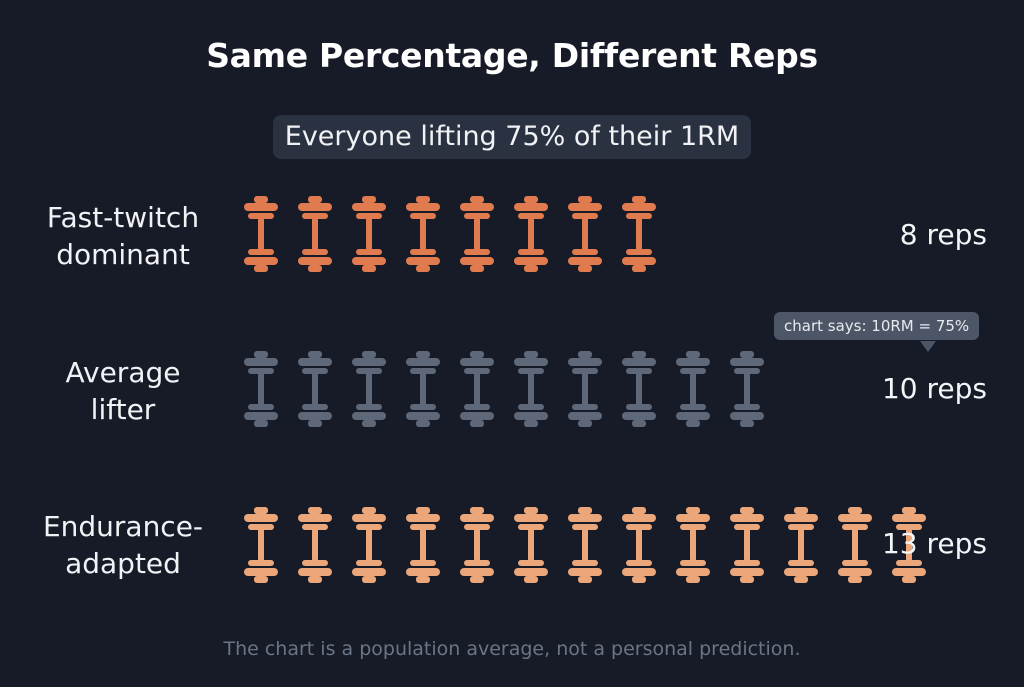  I want to click on chart-subtitle: Everyone lifting 75% of their 1RM, so click(512, 137).